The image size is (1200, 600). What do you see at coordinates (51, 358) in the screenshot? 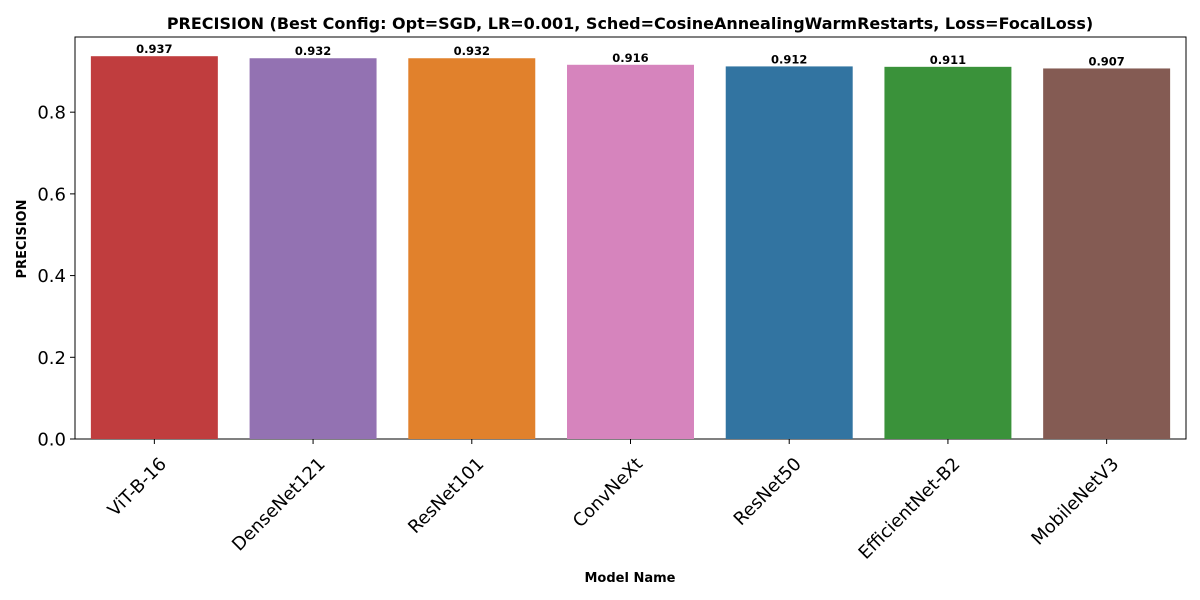
I see `y-tick-label: 0.2` at bounding box center [51, 358].